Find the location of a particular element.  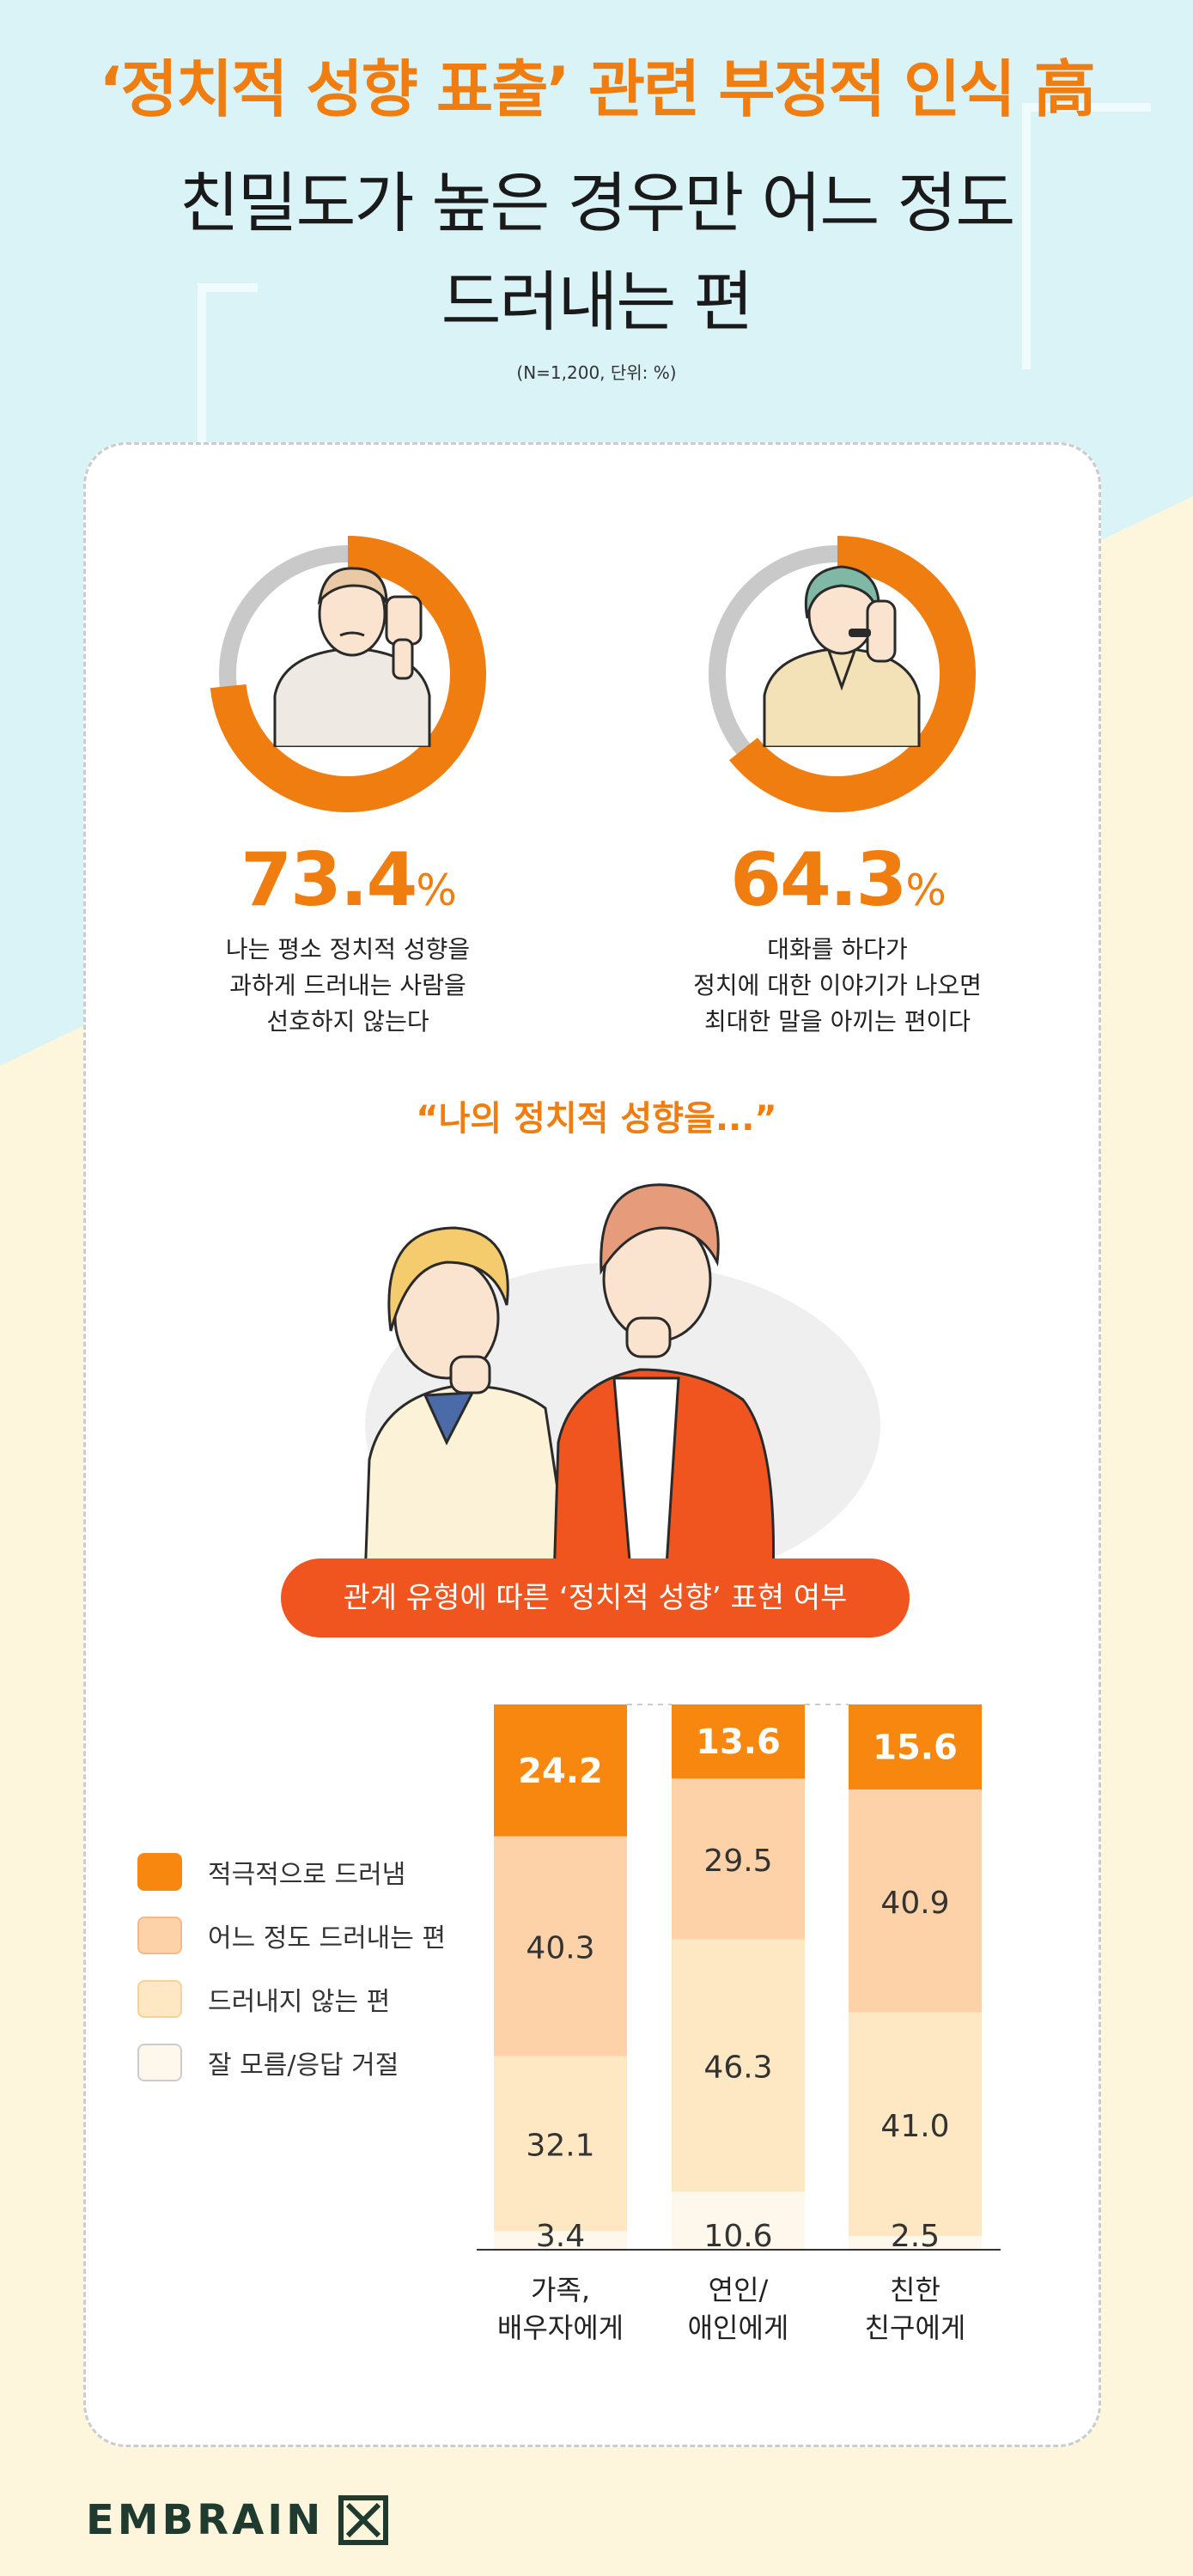

data-label: 13.6 is located at coordinates (739, 1742).